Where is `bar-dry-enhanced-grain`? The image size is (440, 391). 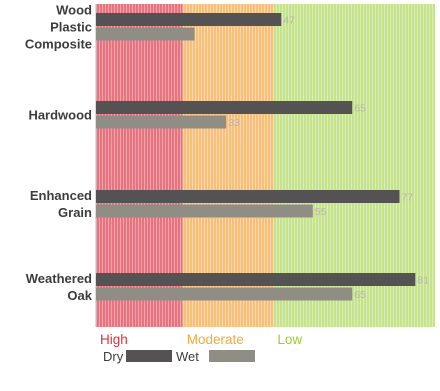 bar-dry-enhanced-grain is located at coordinates (248, 196).